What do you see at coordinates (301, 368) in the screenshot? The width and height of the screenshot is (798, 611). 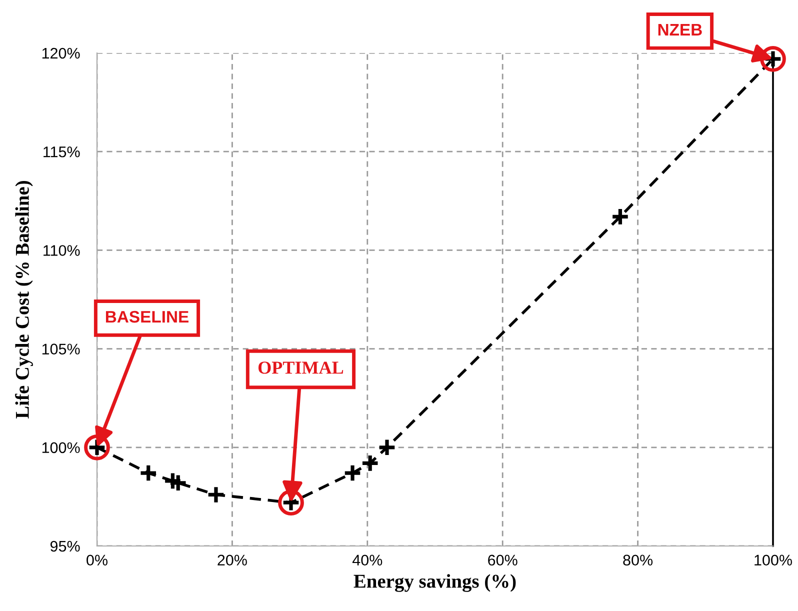 I see `annotation: OPTIMAL` at bounding box center [301, 368].